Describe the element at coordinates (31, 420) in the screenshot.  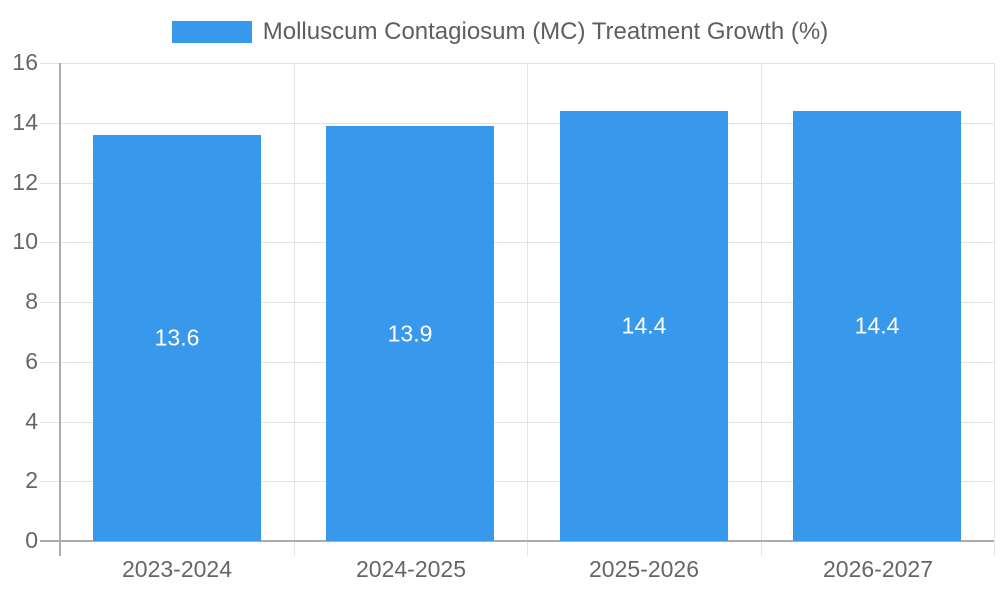
I see `y-axis-tick-label: 4` at that location.